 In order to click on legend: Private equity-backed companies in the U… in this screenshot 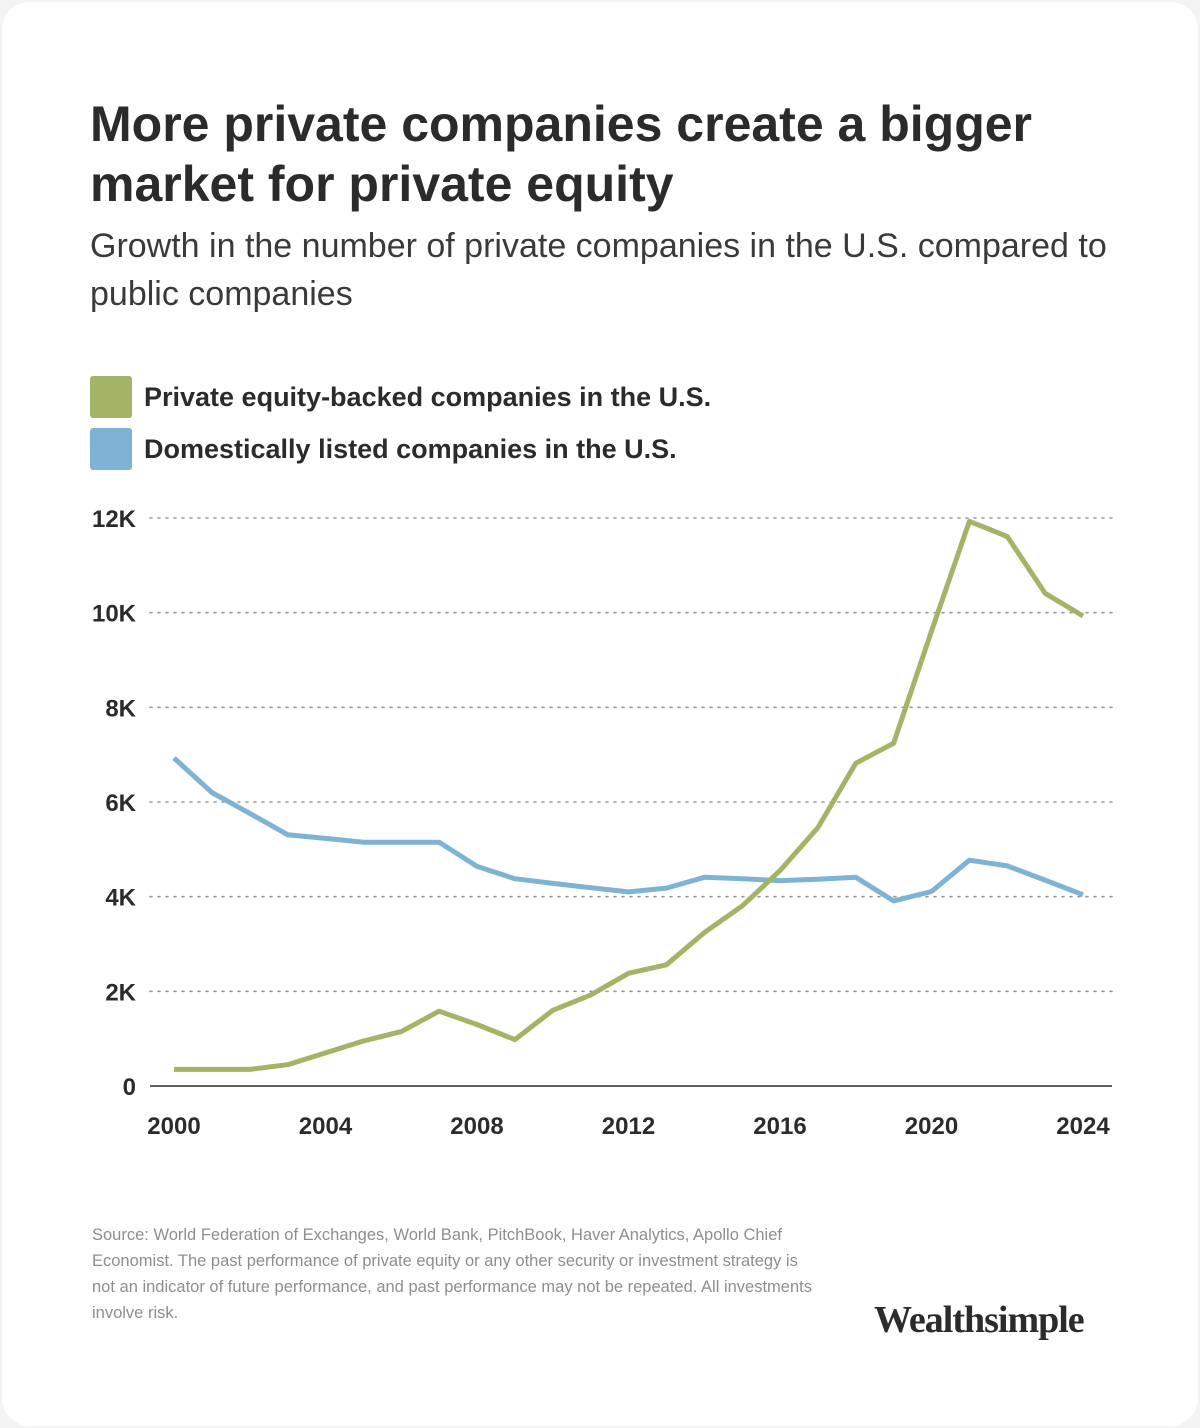, I will do `click(400, 428)`.